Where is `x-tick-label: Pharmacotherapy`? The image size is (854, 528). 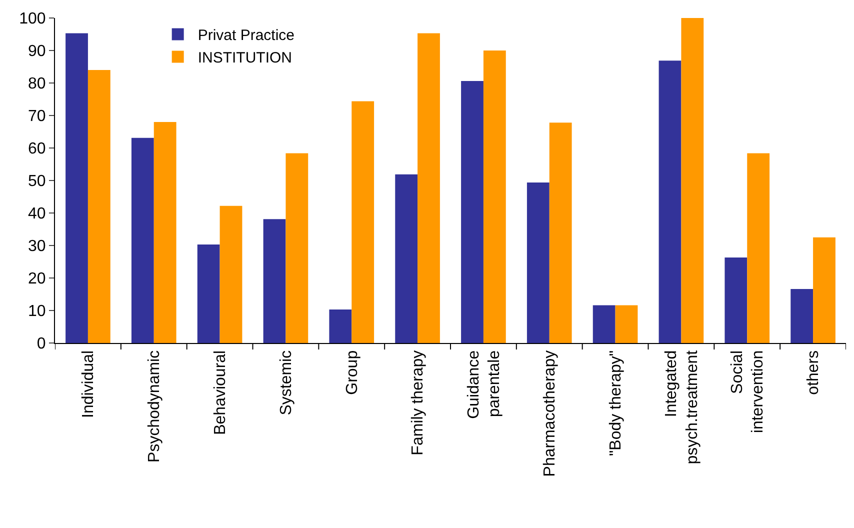 x-tick-label: Pharmacotherapy is located at coordinates (550, 413).